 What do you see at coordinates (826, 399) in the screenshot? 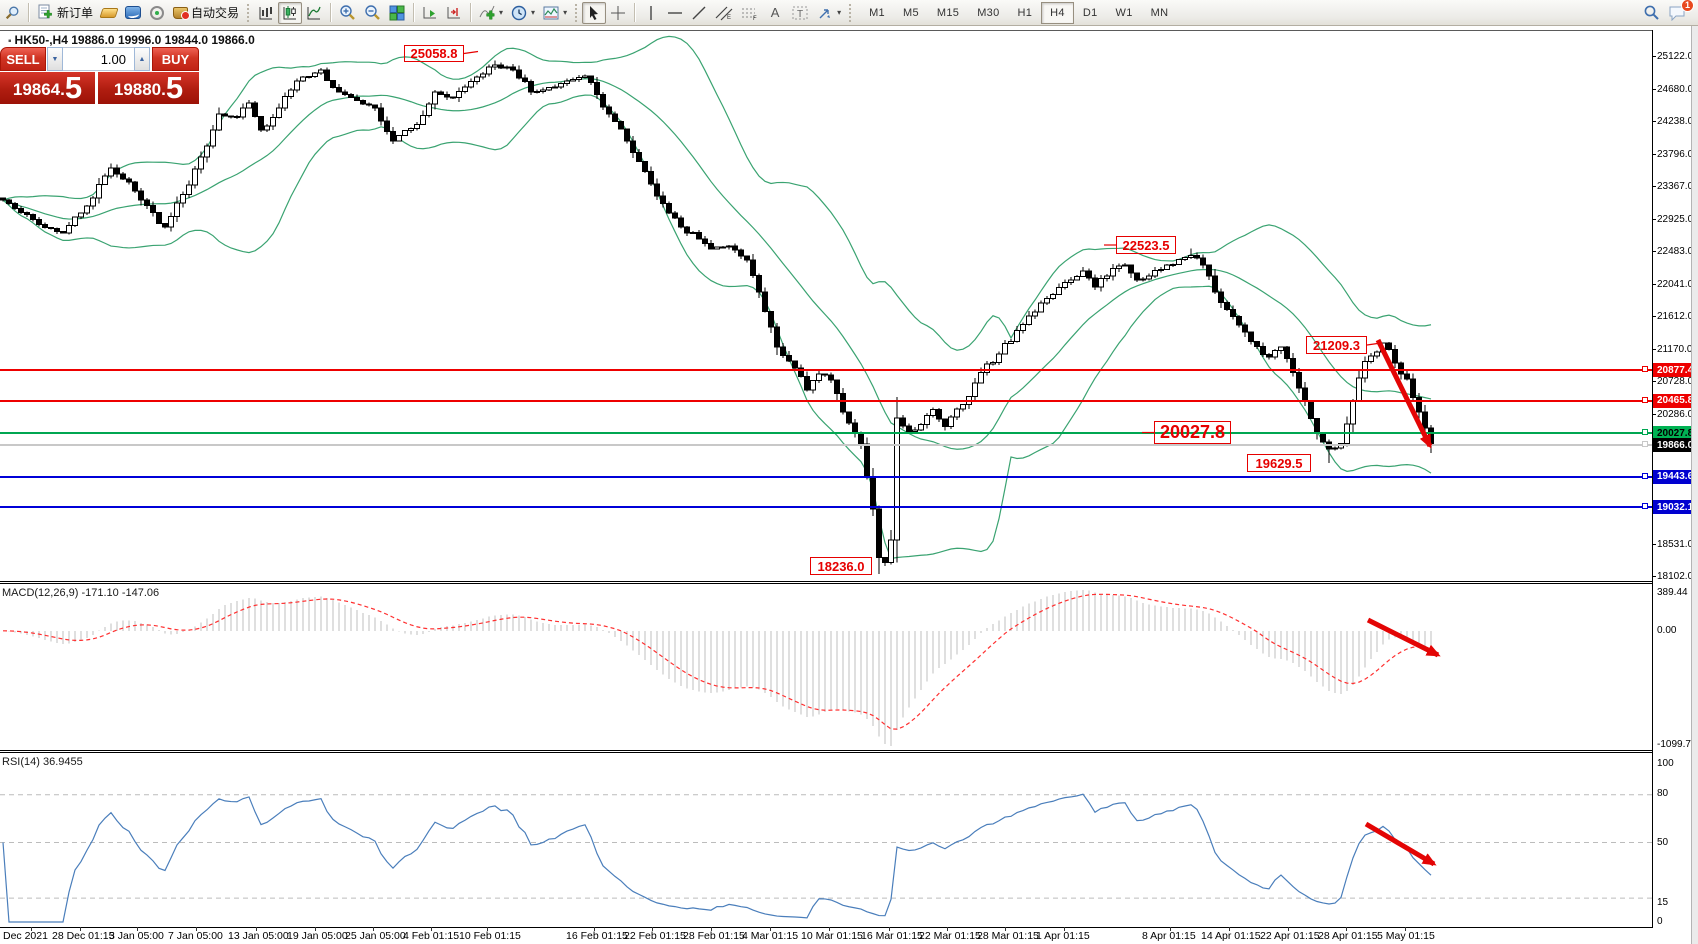
I see `hline-20465.8` at bounding box center [826, 399].